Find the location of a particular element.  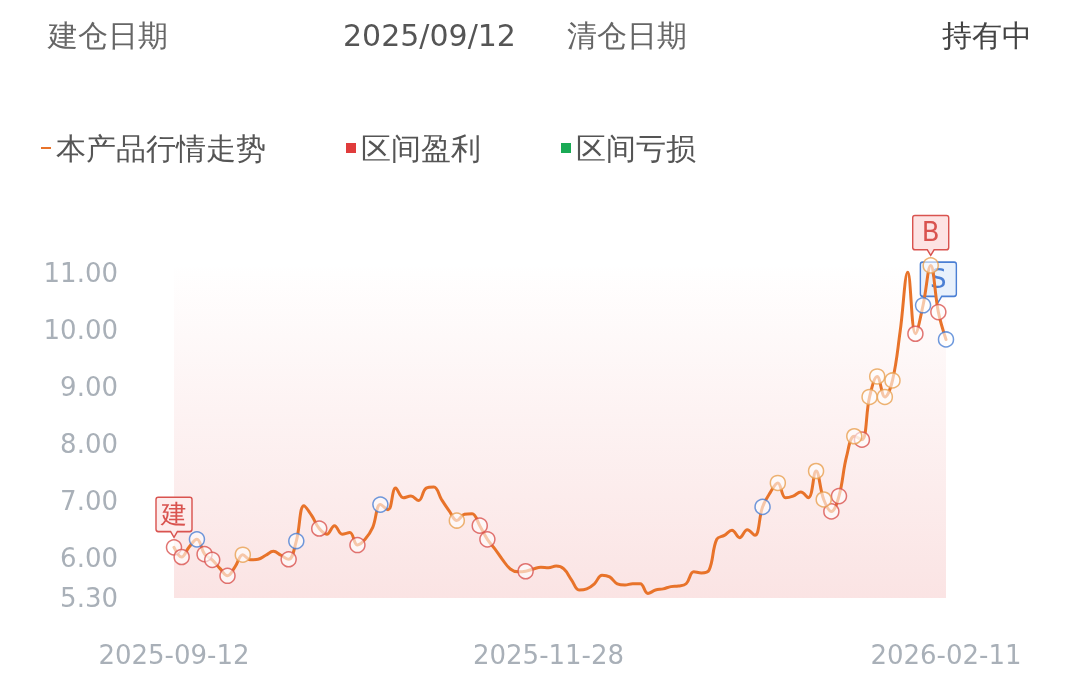

annotation: B is located at coordinates (930, 232).